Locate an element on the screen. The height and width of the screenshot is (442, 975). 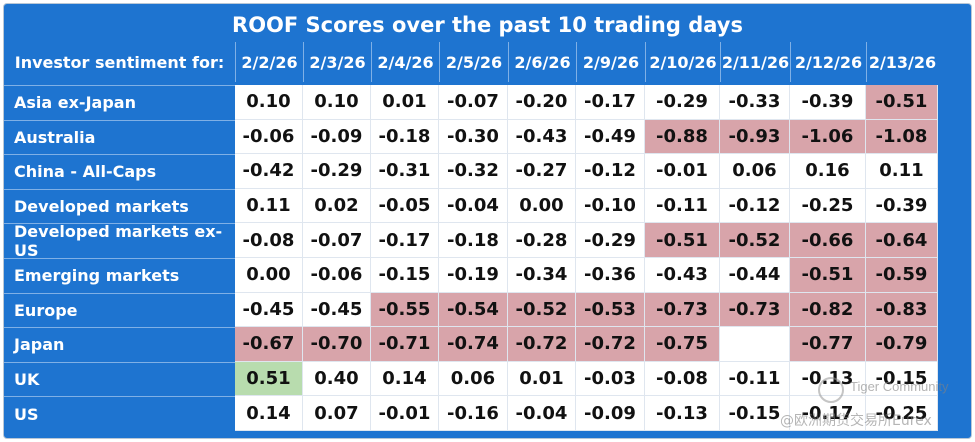
score-cell: 0.02 is located at coordinates (337, 206).